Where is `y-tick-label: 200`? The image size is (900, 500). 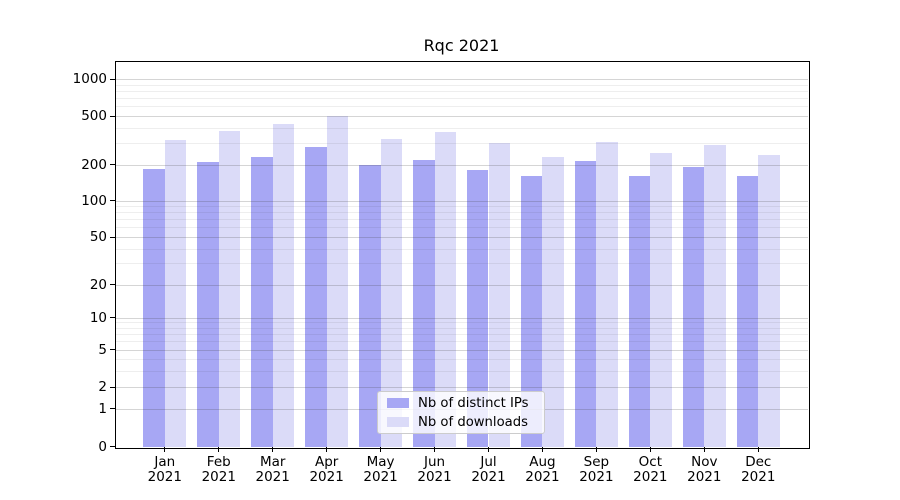
y-tick-label: 200 is located at coordinates (94, 164).